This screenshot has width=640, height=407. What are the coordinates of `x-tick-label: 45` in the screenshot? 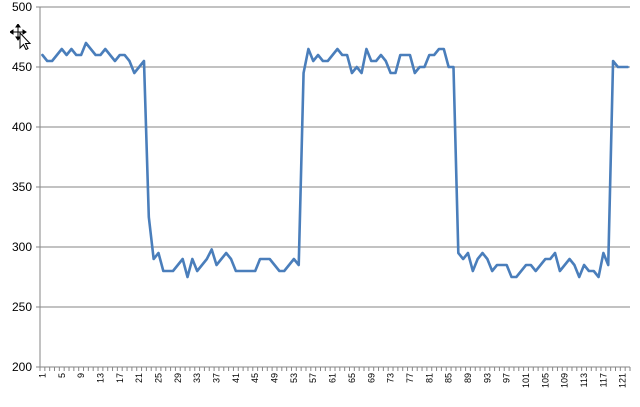 It's located at (255, 378).